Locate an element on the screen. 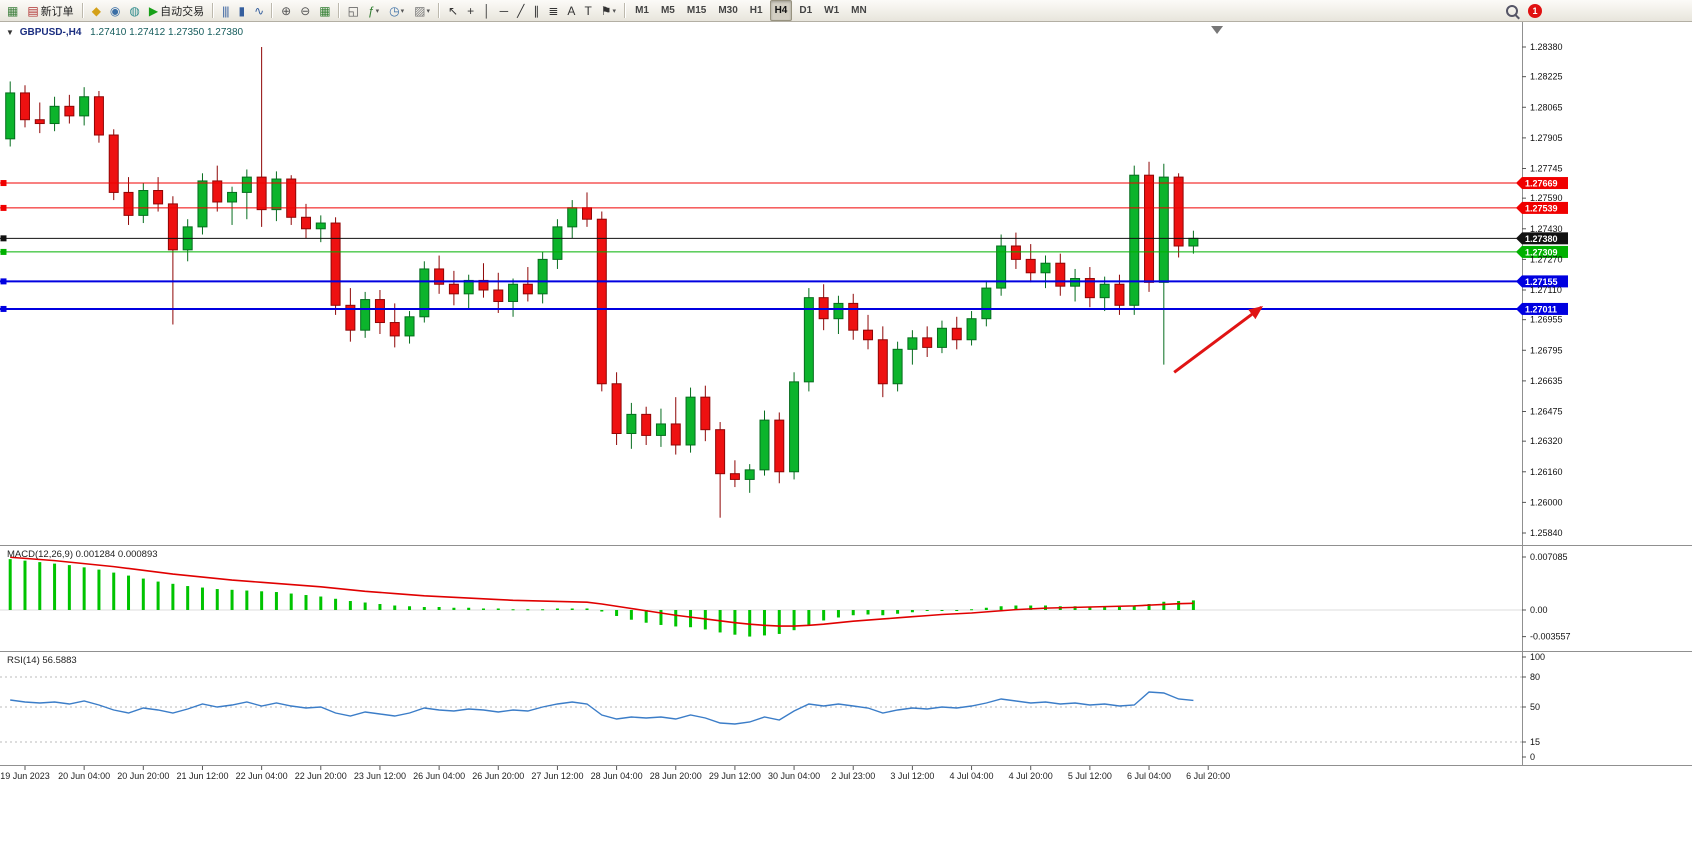 The width and height of the screenshot is (1692, 847). autotrading-button: ▶ 自动交易 is located at coordinates (176, 10).